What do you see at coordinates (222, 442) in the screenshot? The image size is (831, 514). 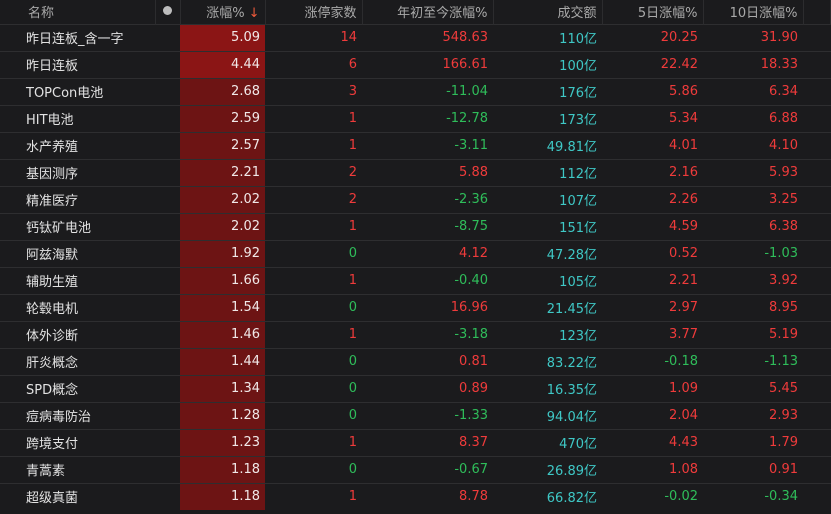 I see `cell-change: 1.23` at bounding box center [222, 442].